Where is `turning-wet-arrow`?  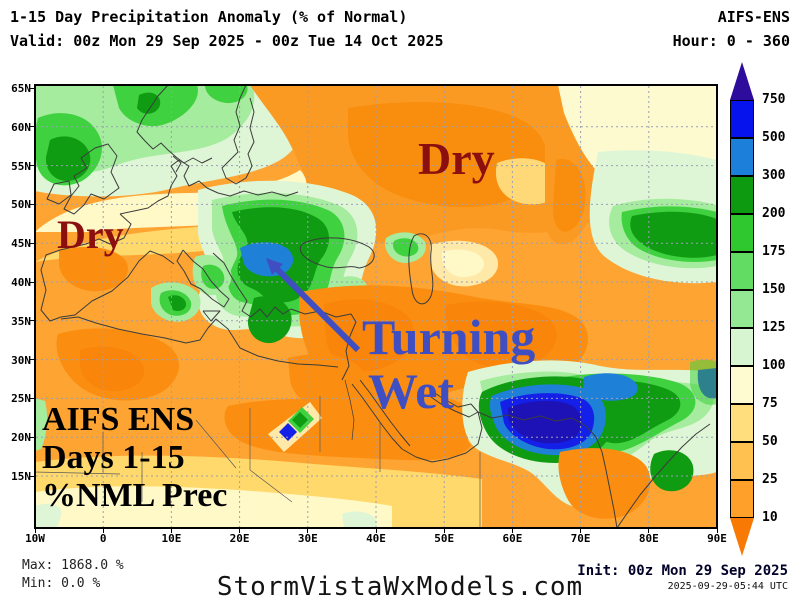 turning-wet-arrow is located at coordinates (313, 305).